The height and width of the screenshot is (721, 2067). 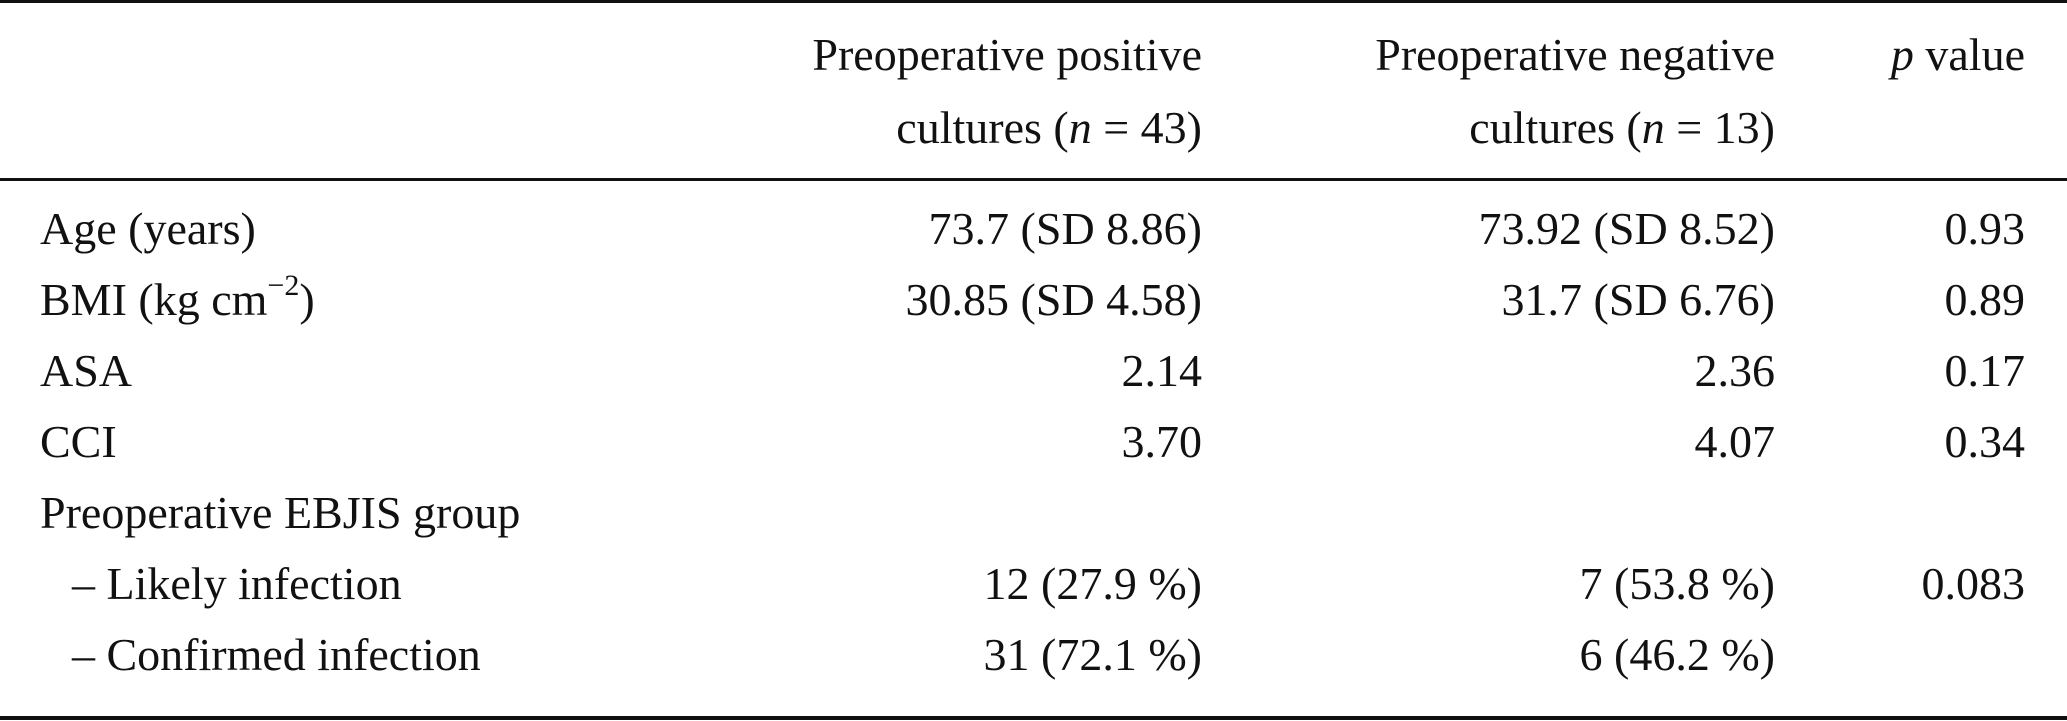 I want to click on cell-likely-positive: 12 (27.9 %), so click(x=1092, y=583).